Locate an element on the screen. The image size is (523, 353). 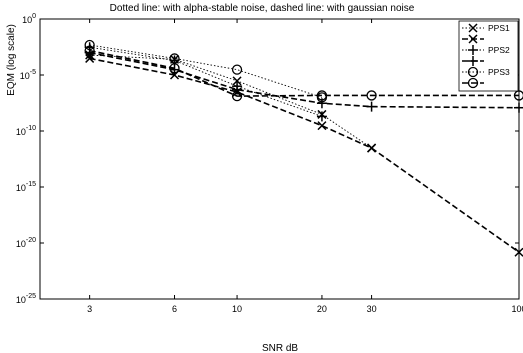
x-tick-label: 10 is located at coordinates (237, 309).